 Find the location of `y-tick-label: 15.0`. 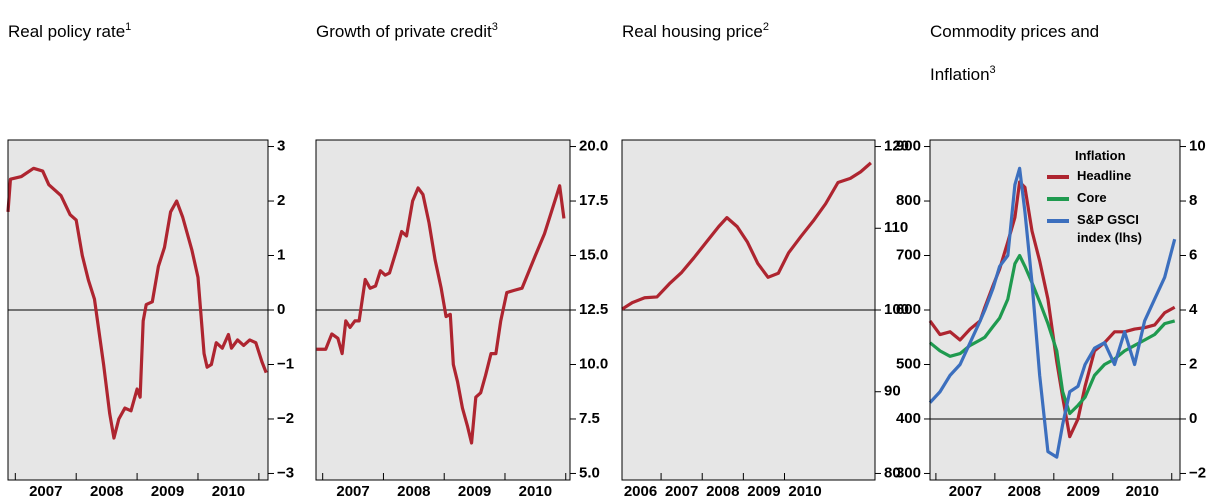

y-tick-label: 15.0 is located at coordinates (593, 254).